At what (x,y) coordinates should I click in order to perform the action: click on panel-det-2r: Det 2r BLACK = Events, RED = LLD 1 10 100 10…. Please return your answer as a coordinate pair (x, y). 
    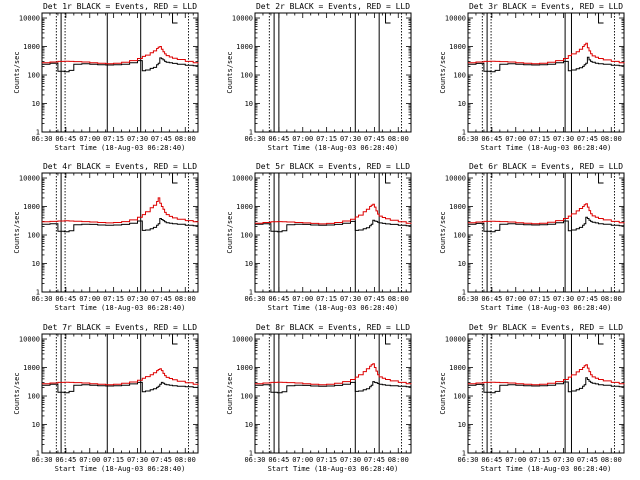
    Looking at the image, I should click on (319, 77).